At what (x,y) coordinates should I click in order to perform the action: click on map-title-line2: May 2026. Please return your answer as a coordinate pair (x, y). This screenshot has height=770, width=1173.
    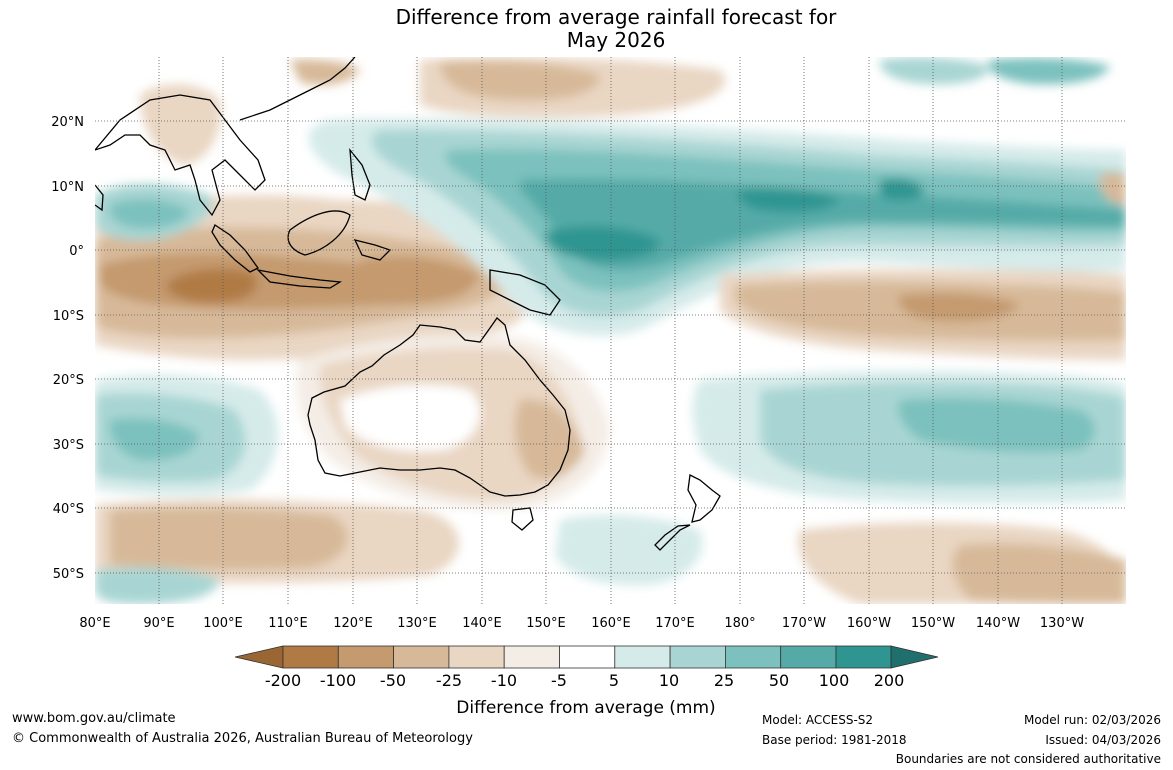
    Looking at the image, I should click on (616, 40).